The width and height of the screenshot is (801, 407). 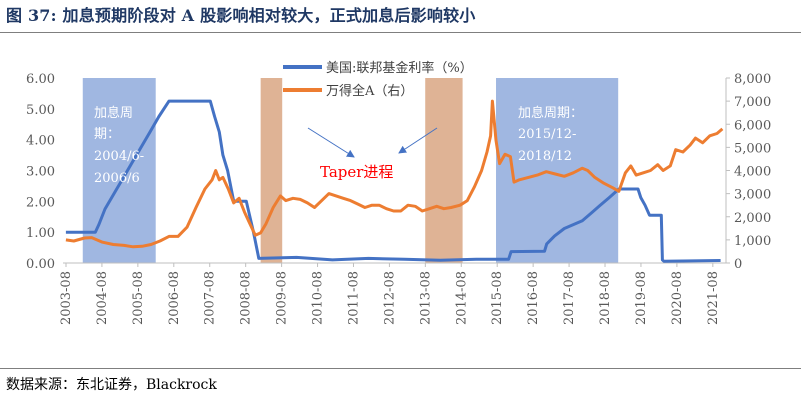 I want to click on hike-label-2-line-3: 2018/12, so click(x=545, y=156).